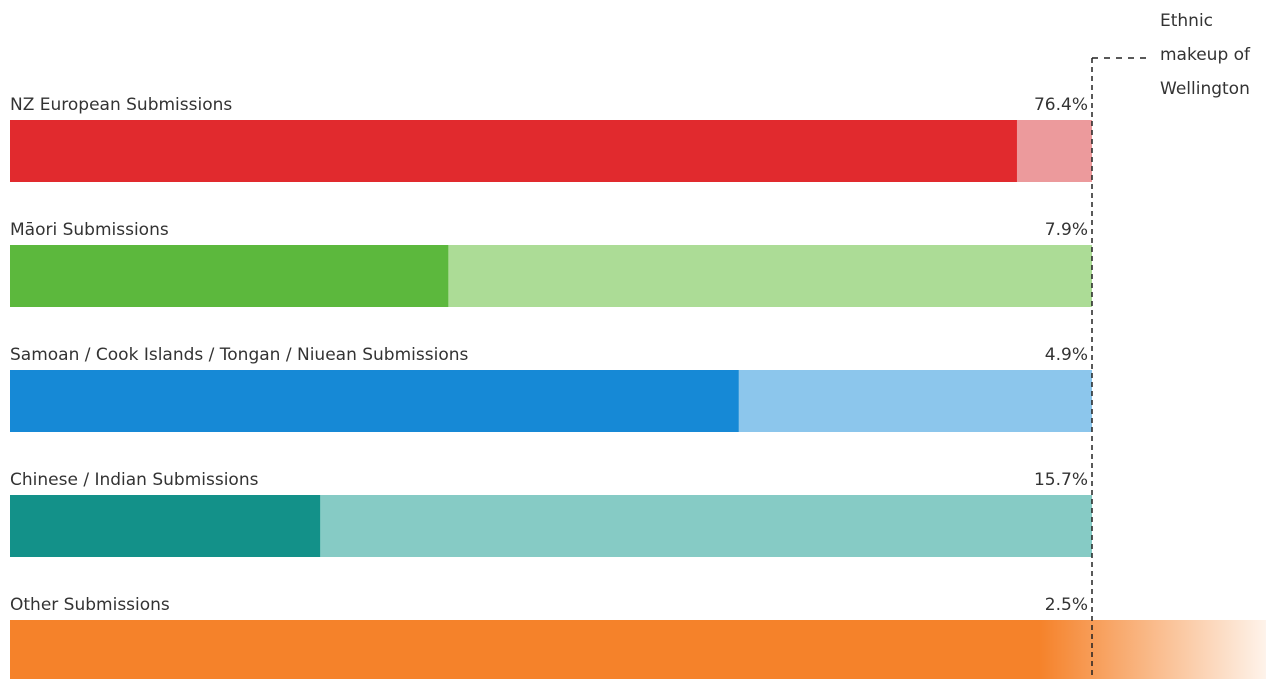 This screenshot has height=679, width=1283. What do you see at coordinates (1066, 605) in the screenshot?
I see `value-label: 2.5%` at bounding box center [1066, 605].